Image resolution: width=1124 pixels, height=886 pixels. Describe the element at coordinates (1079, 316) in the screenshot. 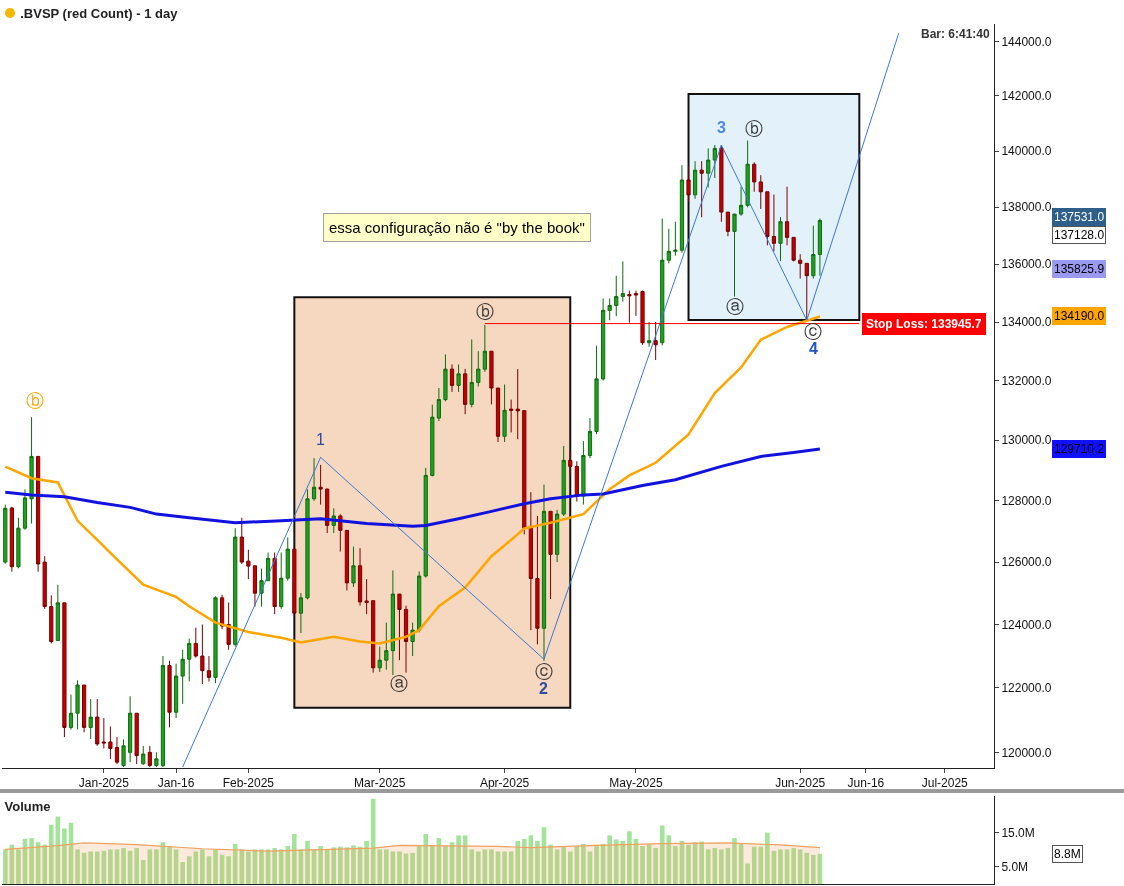

I see `text: 134190.0` at that location.